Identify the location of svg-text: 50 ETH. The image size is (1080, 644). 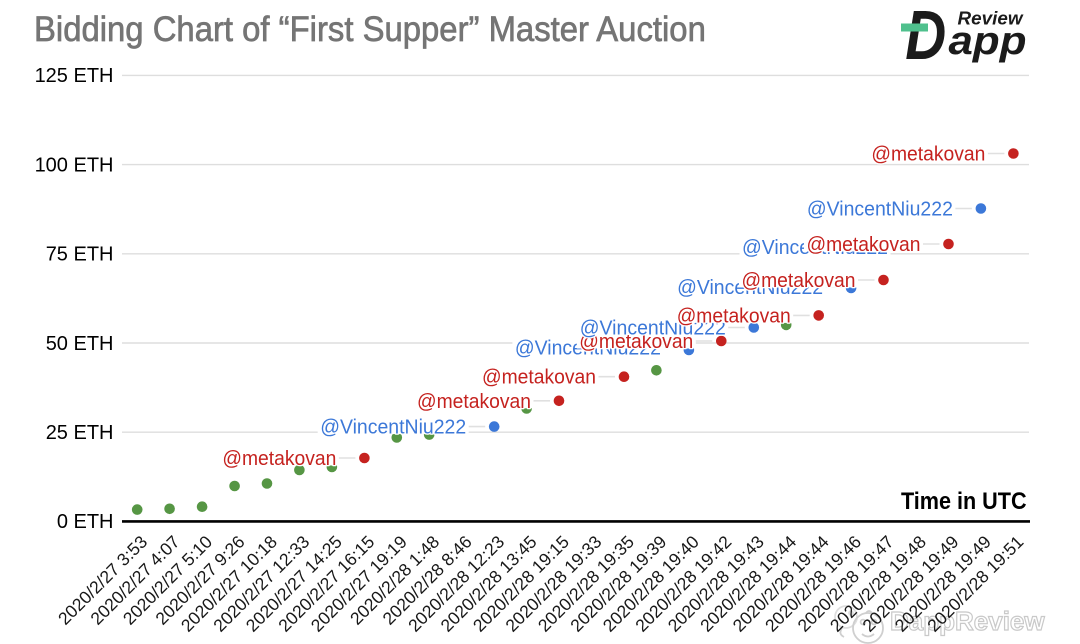
(80, 344).